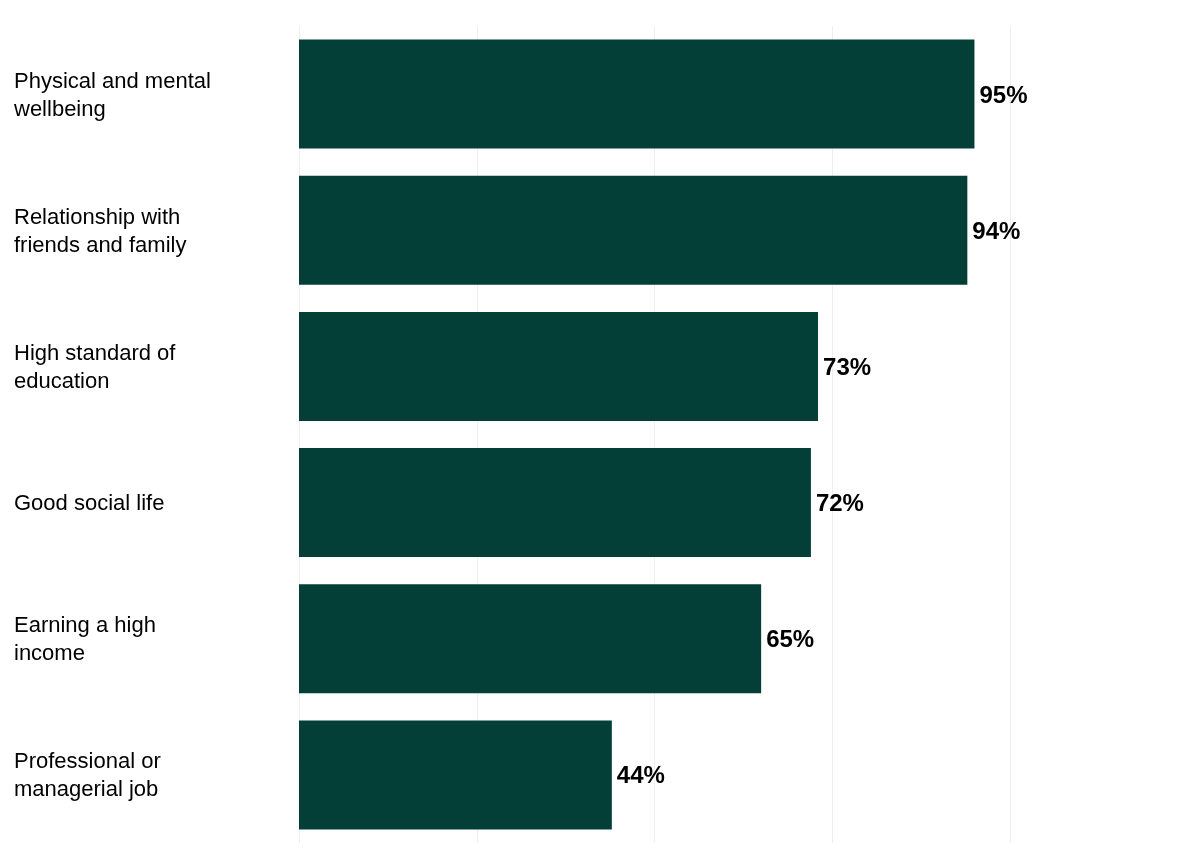 Image resolution: width=1179 pixels, height=852 pixels. I want to click on data-label: 72%, so click(839, 503).